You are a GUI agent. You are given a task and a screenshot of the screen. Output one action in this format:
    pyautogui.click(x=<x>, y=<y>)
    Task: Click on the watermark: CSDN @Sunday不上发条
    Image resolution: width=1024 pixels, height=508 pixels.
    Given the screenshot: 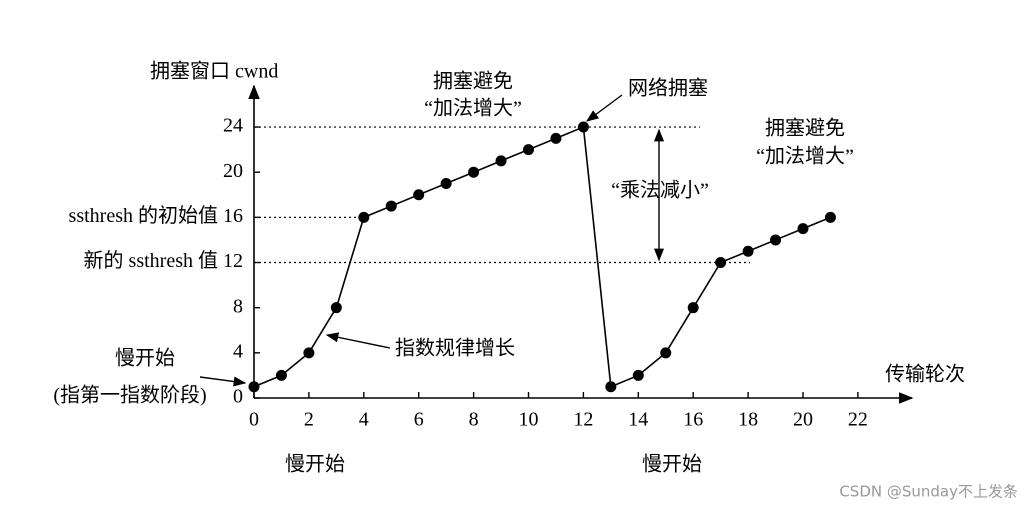 What is the action you would take?
    pyautogui.click(x=928, y=492)
    